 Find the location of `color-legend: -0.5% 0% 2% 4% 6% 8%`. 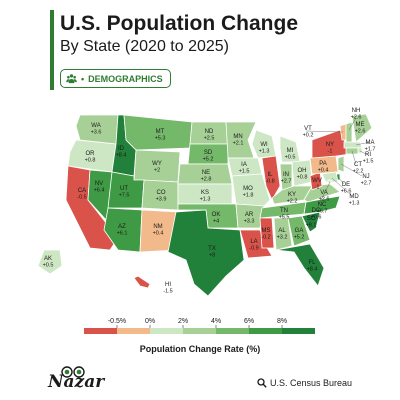

color-legend: -0.5% 0% 2% 4% 6% 8% is located at coordinates (199, 326).